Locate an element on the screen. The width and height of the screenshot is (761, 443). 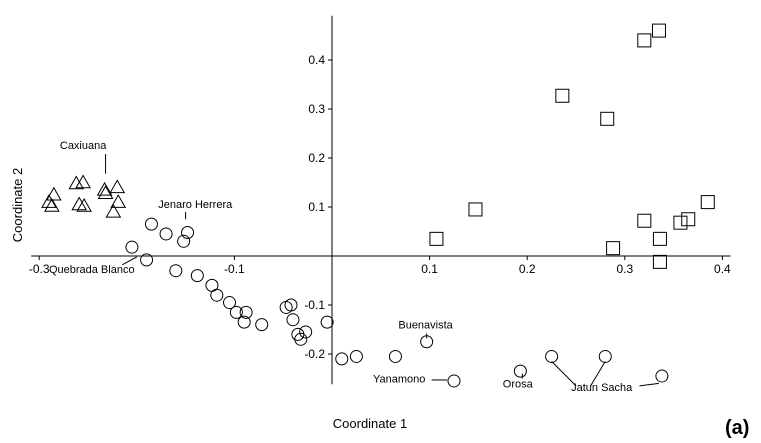
x-tick-label: 0.1 is located at coordinates (429, 269).